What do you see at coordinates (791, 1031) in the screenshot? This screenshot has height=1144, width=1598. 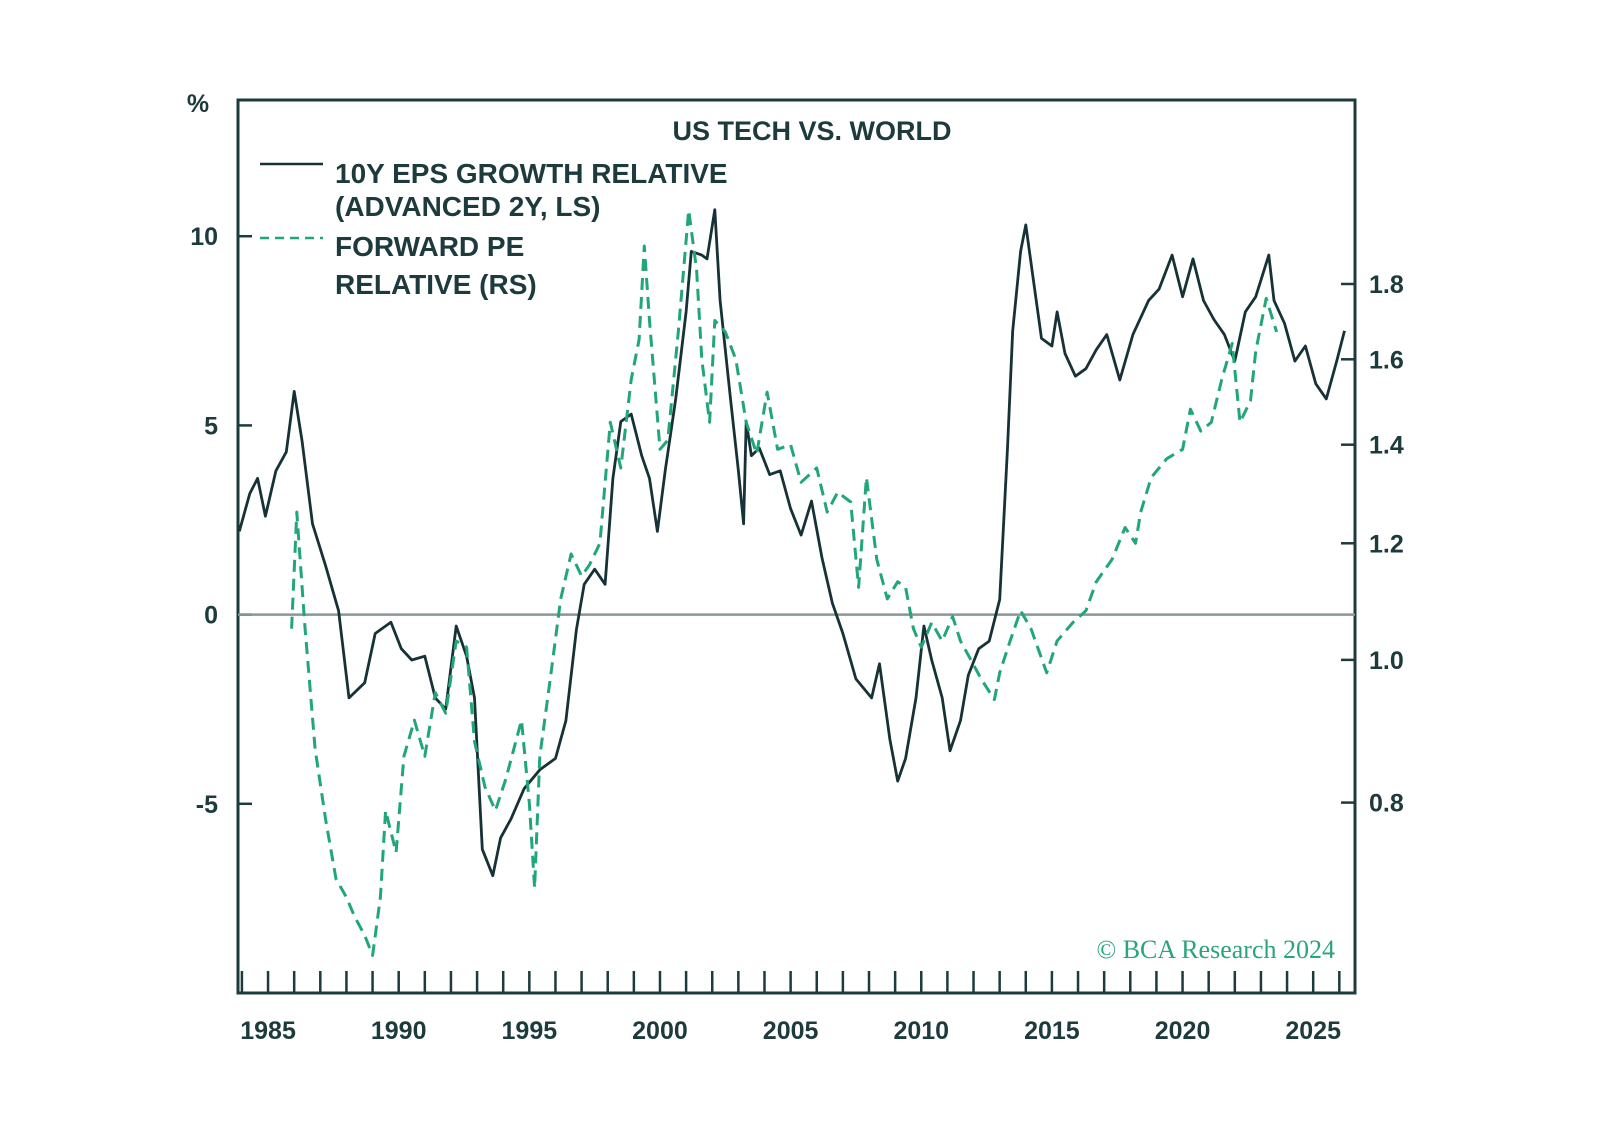 I see `x-tick-label: 2005` at bounding box center [791, 1031].